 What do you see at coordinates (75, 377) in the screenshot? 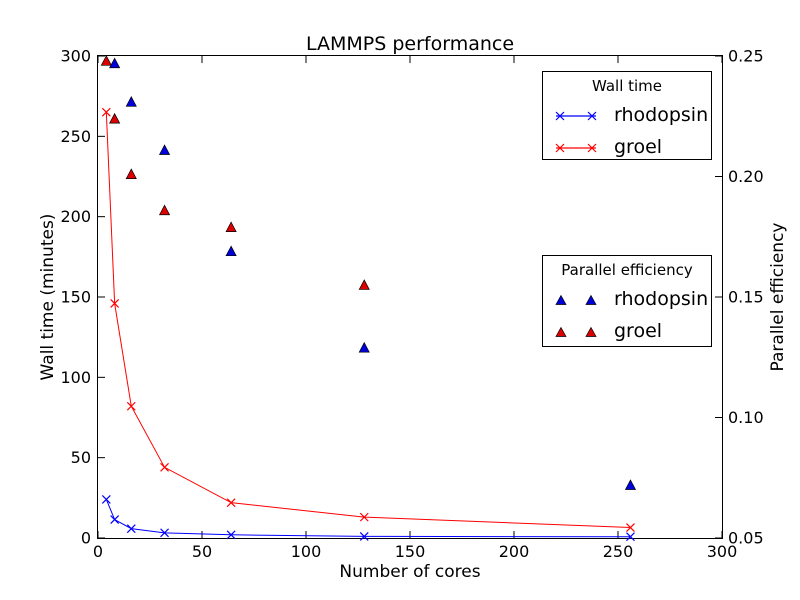
I see `y-tick-label-left: 100` at bounding box center [75, 377].